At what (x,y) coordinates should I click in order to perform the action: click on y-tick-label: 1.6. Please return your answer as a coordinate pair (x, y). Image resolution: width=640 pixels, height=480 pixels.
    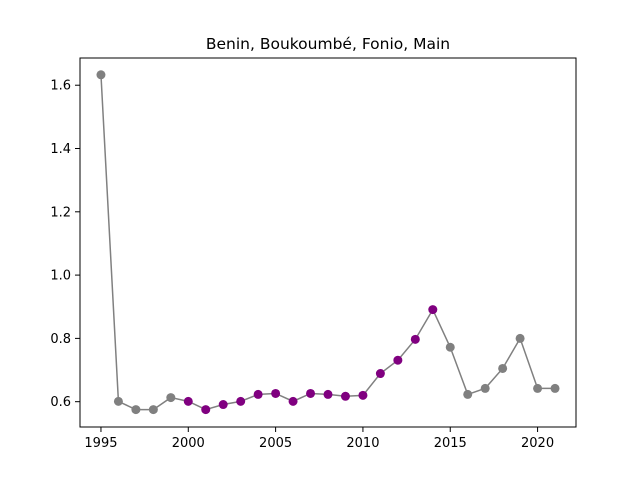
    Looking at the image, I should click on (60, 86).